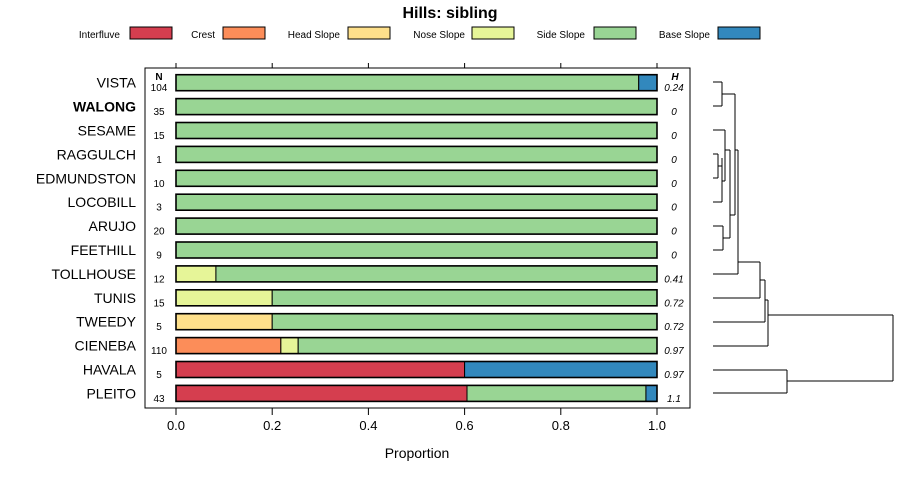 This screenshot has width=900, height=480. I want to click on n-header: N, so click(158, 77).